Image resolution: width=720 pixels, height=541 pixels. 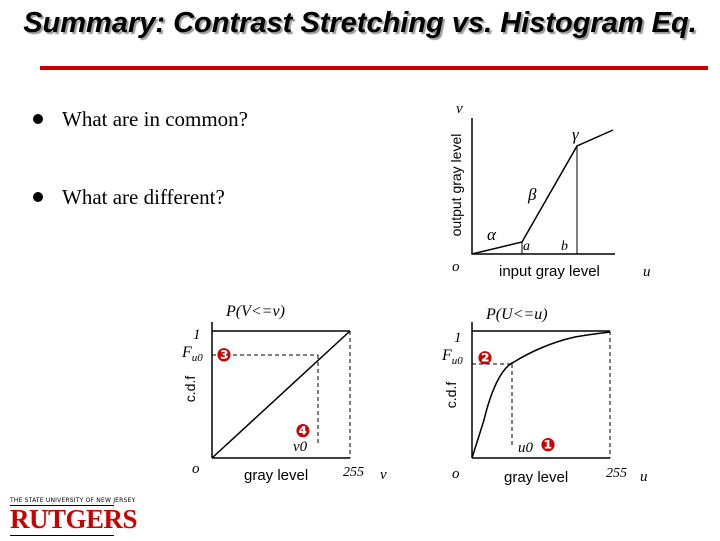 What do you see at coordinates (276, 475) in the screenshot?
I see `cdf-v-x-axis-label: gray level` at bounding box center [276, 475].